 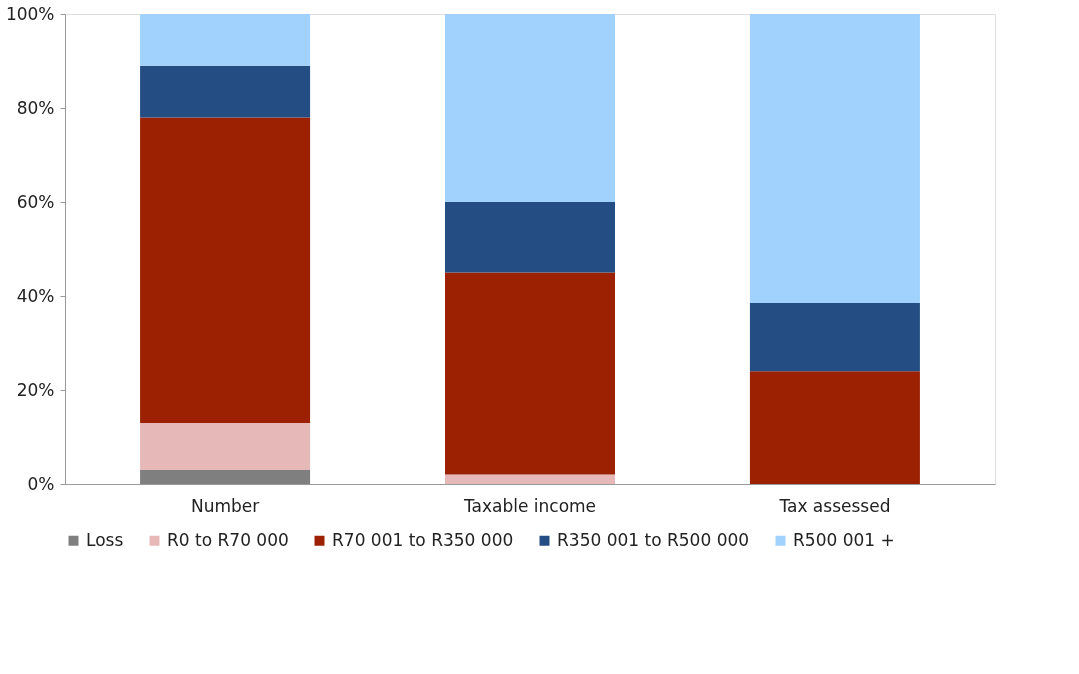 What do you see at coordinates (225, 505) in the screenshot?
I see `x-tick-label: Number` at bounding box center [225, 505].